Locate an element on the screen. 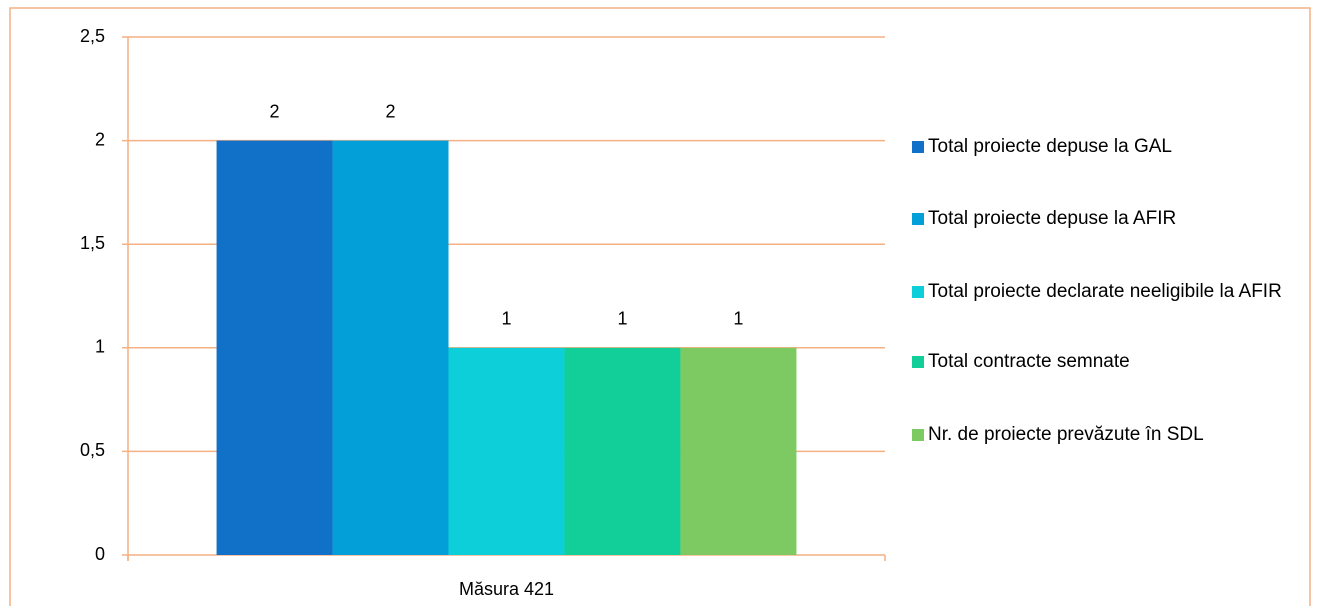  y-tick-label: 0 is located at coordinates (100, 554).